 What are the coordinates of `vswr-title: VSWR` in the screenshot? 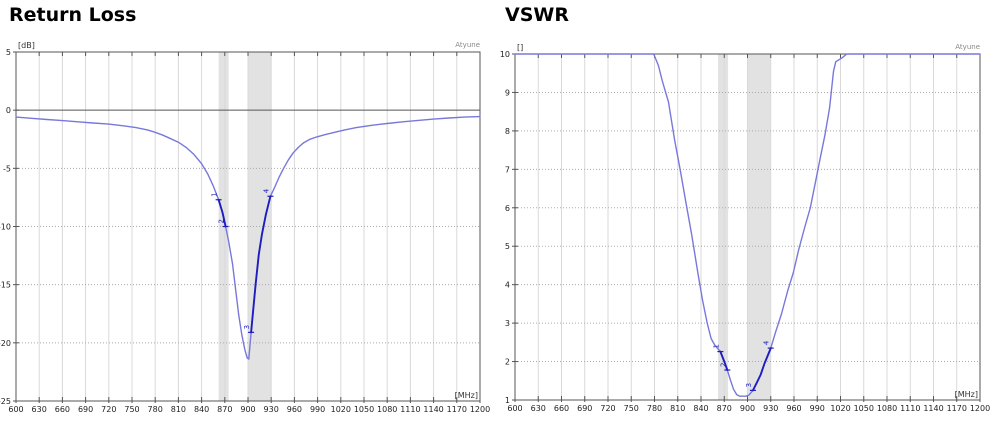 It's located at (537, 15).